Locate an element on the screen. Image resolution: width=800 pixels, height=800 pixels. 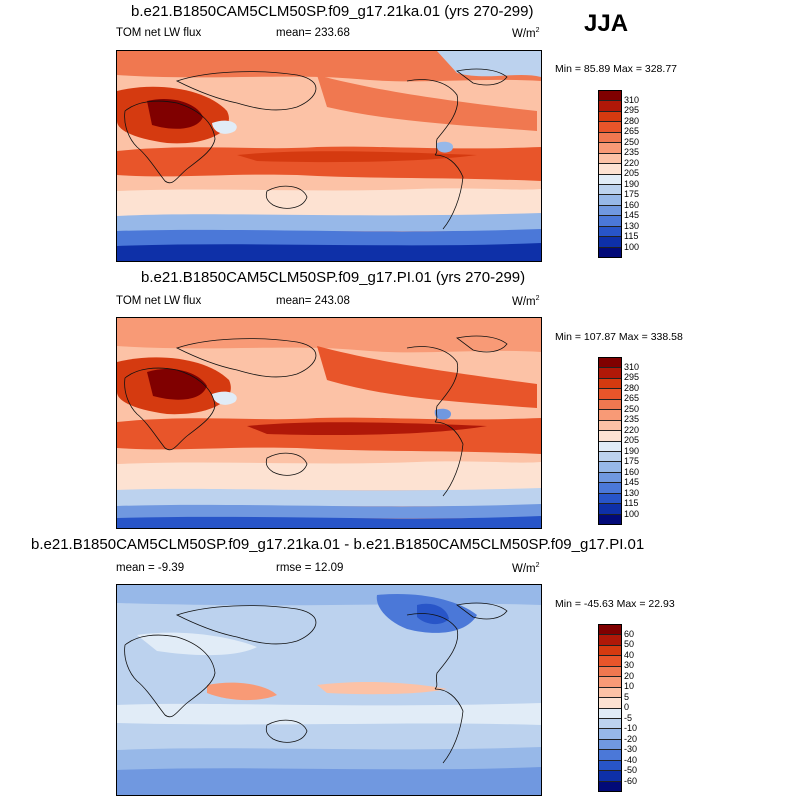
panel-2-colorbar is located at coordinates (610, 441).